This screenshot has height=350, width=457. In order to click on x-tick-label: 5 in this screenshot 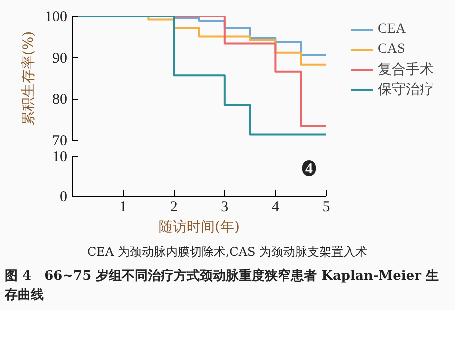, I will do `click(326, 208)`.